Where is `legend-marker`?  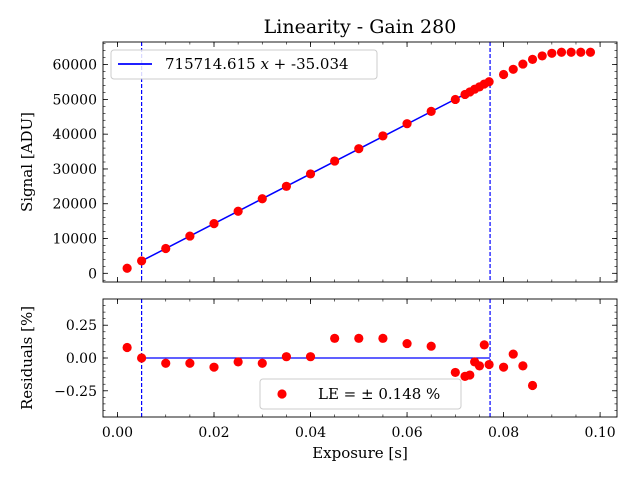 legend-marker is located at coordinates (282, 394).